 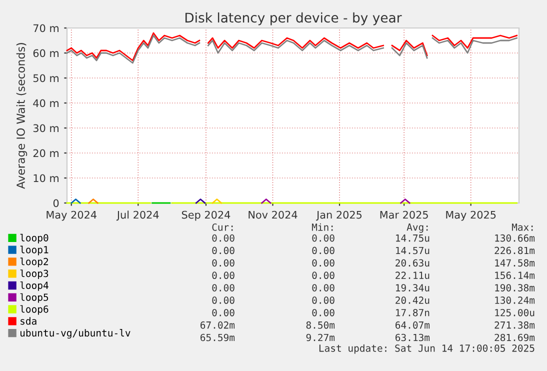 What do you see at coordinates (45, 103) in the screenshot?
I see `y-tick-label: 40 m` at bounding box center [45, 103].